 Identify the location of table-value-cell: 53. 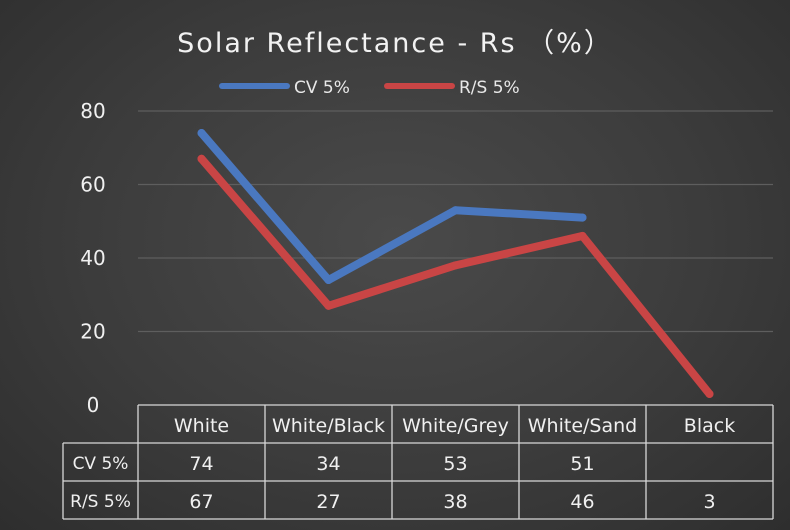
(455, 464).